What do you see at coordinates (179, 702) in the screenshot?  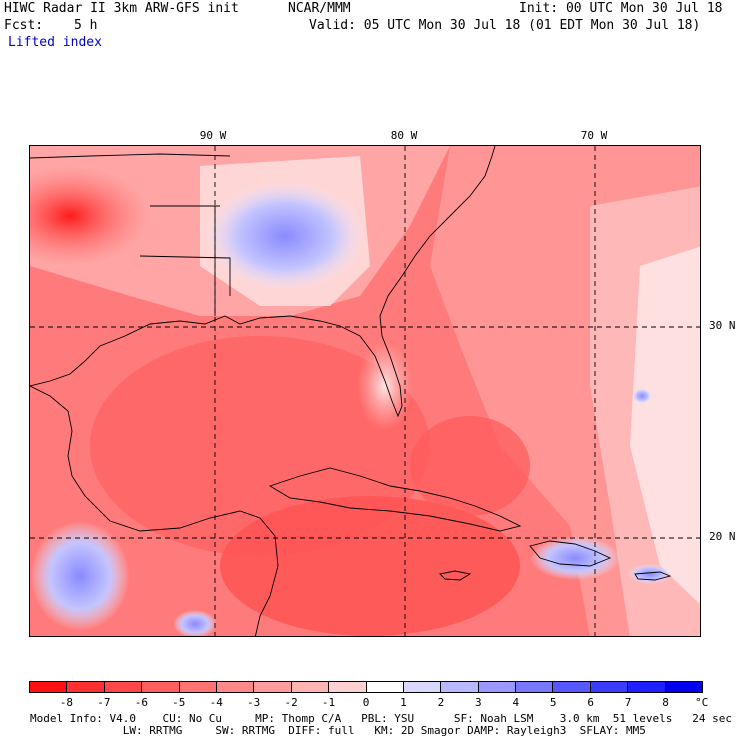 I see `colorbar-tick-label: -5` at bounding box center [179, 702].